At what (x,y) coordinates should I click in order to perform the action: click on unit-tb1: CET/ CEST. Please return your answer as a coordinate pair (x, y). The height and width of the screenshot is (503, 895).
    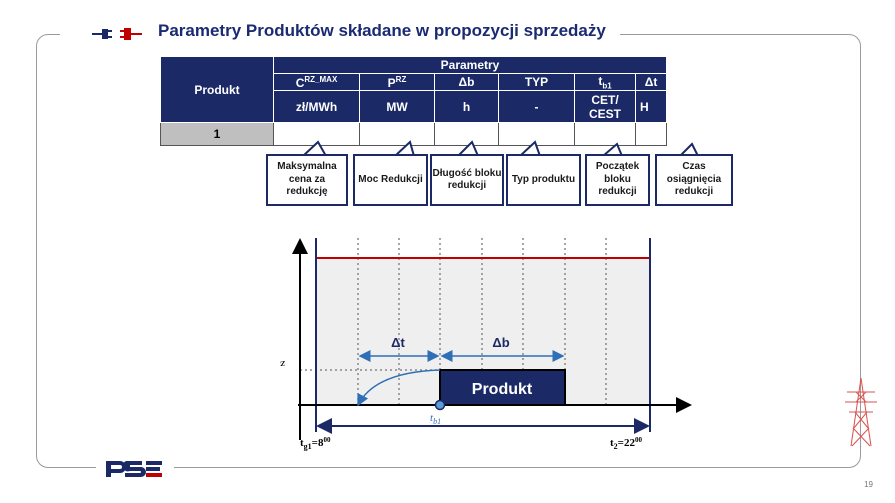
    Looking at the image, I should click on (605, 107).